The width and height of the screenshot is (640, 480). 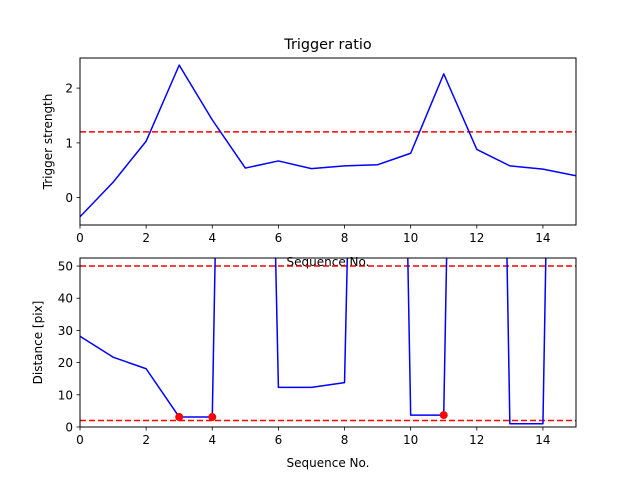 I want to click on y-tick-label: 20, so click(x=65, y=363).